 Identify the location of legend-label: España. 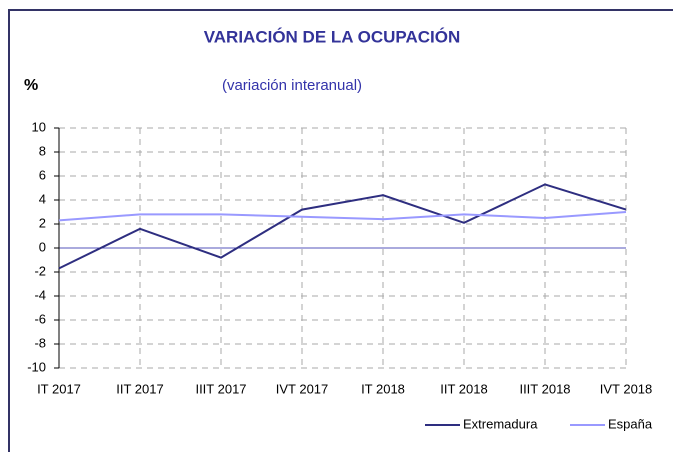
(630, 423).